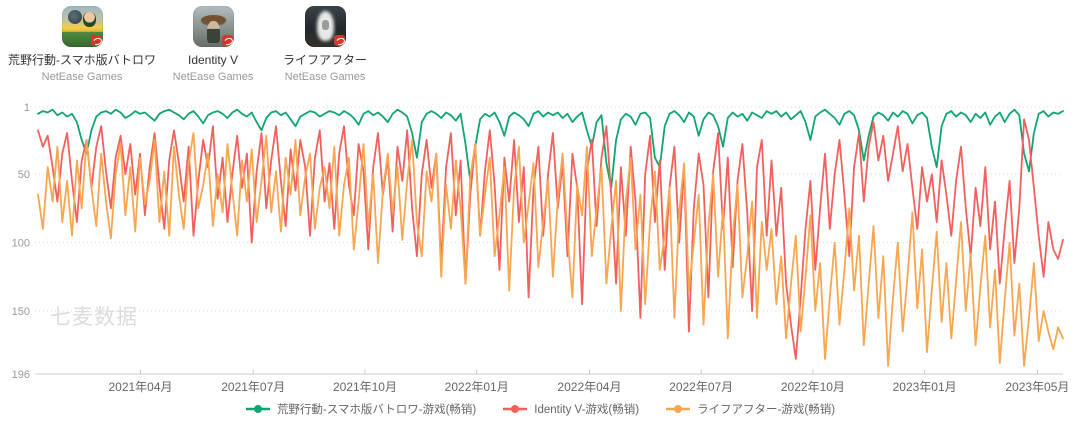  Describe the element at coordinates (376, 410) in the screenshot. I see `legend-label: 荒野行動-スマホ版バトロワ-游戏(畅销)` at that location.